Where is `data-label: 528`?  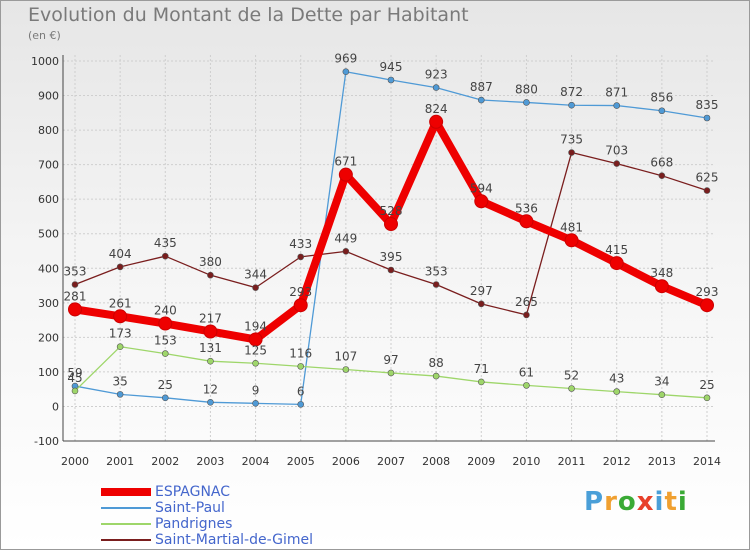
data-label: 528 is located at coordinates (391, 211).